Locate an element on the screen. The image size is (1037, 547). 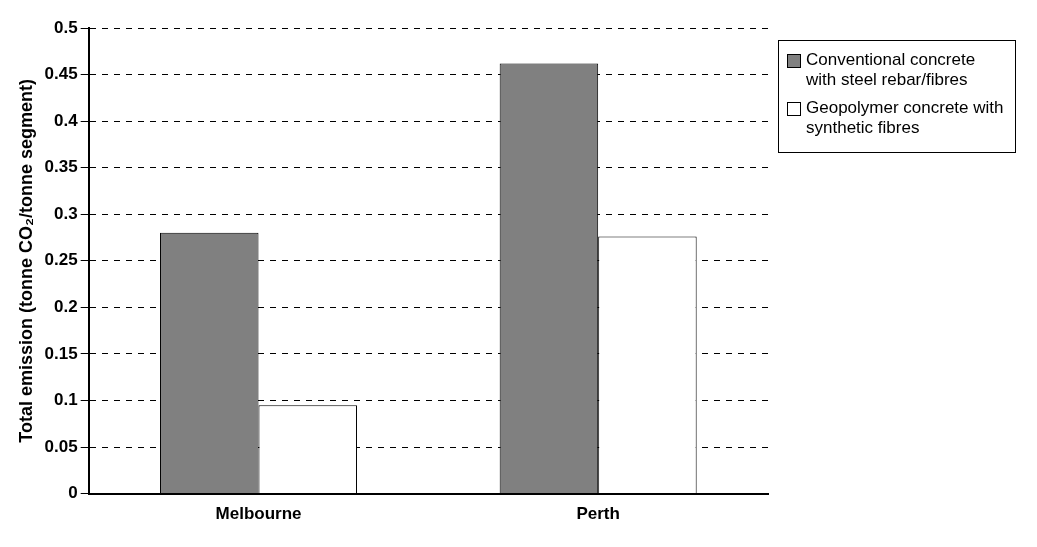
y-tick-label: 0.3 is located at coordinates (66, 213).